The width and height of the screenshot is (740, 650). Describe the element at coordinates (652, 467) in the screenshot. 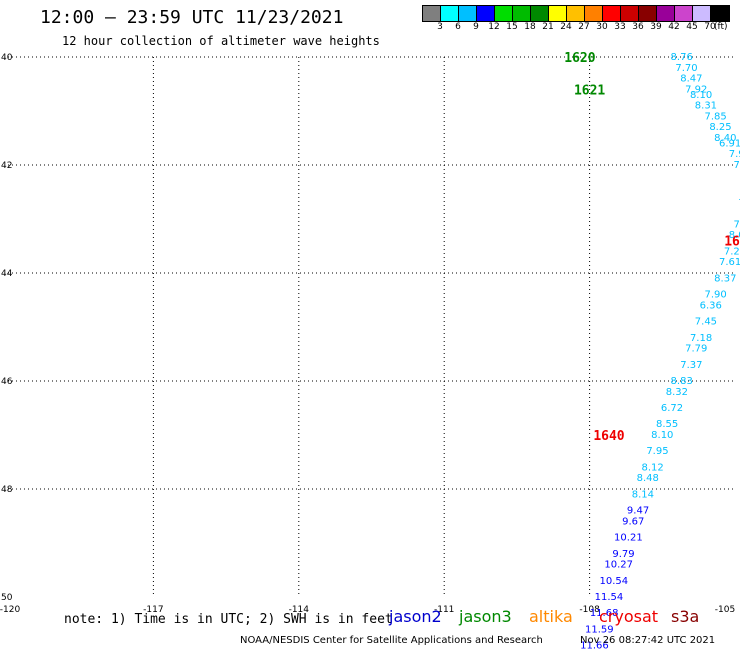

I see `wave-height-value: 8.12` at that location.